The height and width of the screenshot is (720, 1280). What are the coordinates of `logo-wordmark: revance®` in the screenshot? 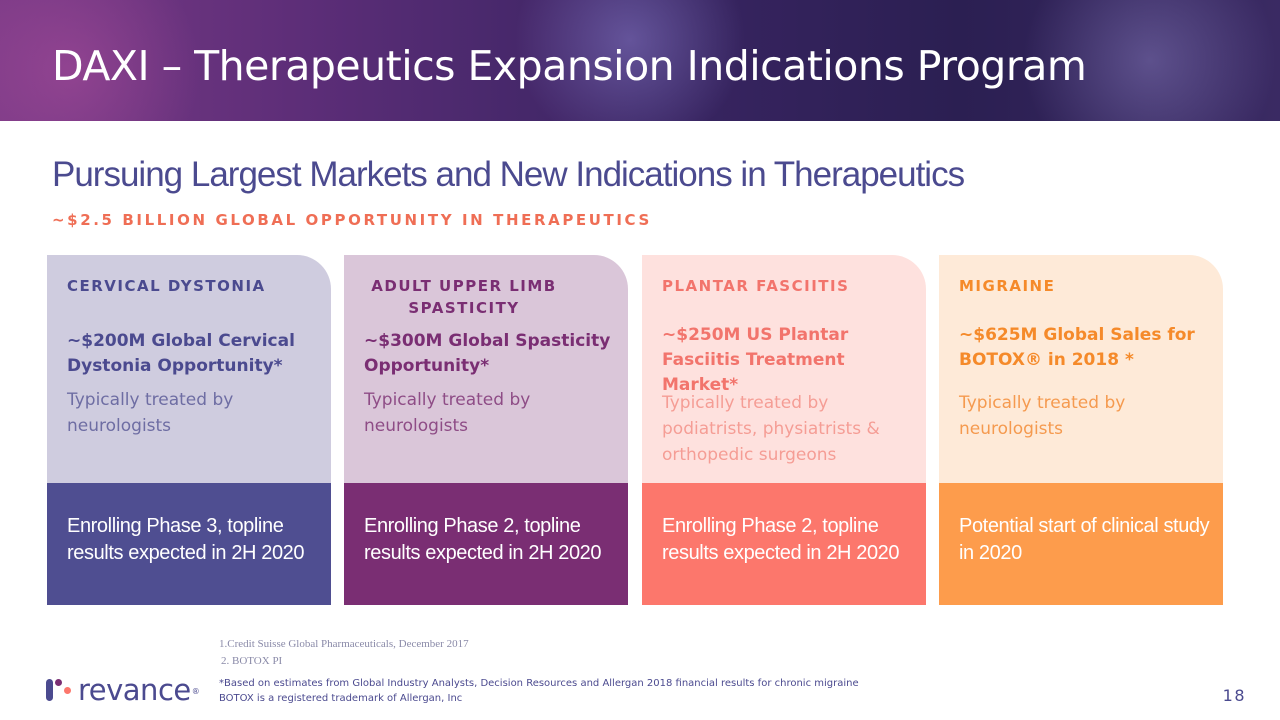 It's located at (139, 690).